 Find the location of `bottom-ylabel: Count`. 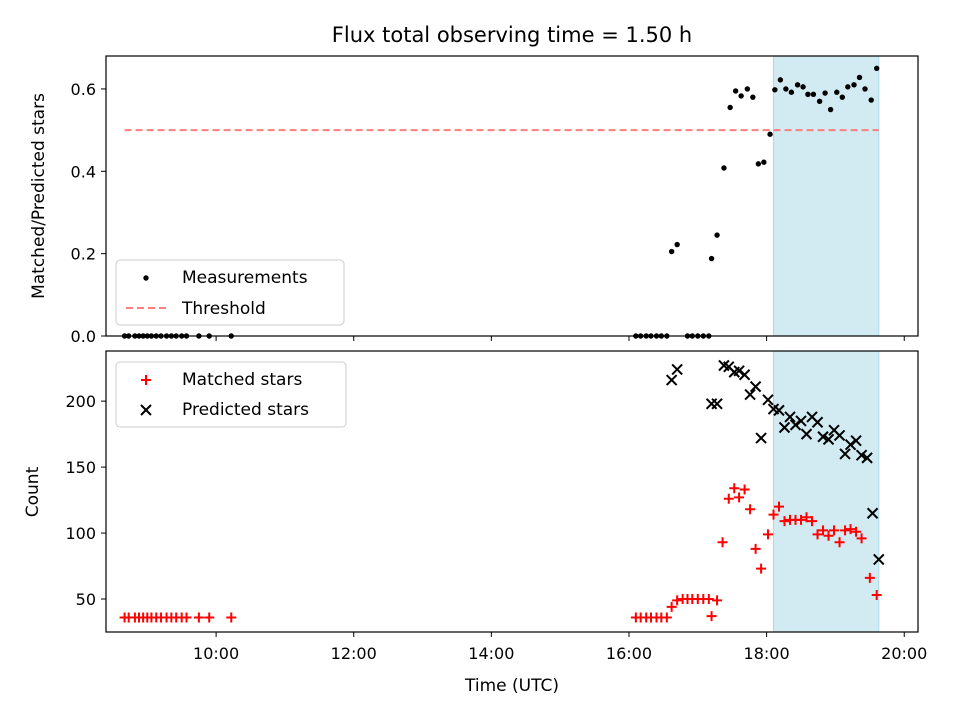

bottom-ylabel: Count is located at coordinates (33, 491).